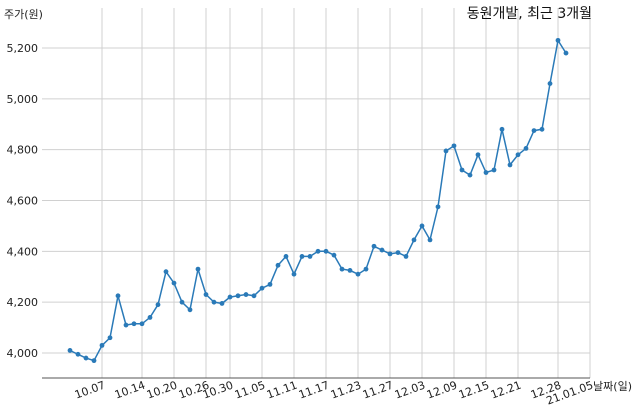 This screenshot has width=640, height=419. Describe the element at coordinates (23, 14) in the screenshot. I see `y-axis-title: 주가(원)` at that location.